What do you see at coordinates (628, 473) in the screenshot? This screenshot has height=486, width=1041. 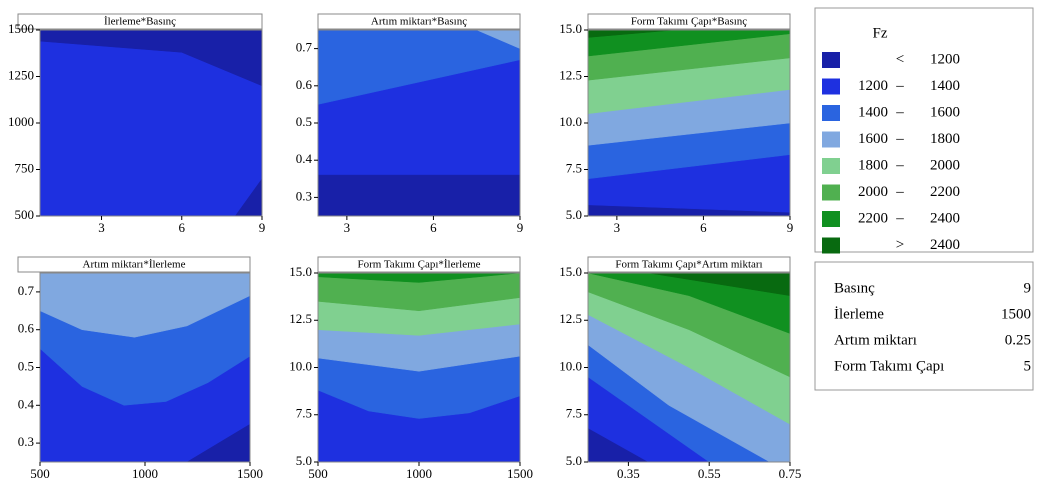 I see `x-tick-label: 0.35` at bounding box center [628, 473].